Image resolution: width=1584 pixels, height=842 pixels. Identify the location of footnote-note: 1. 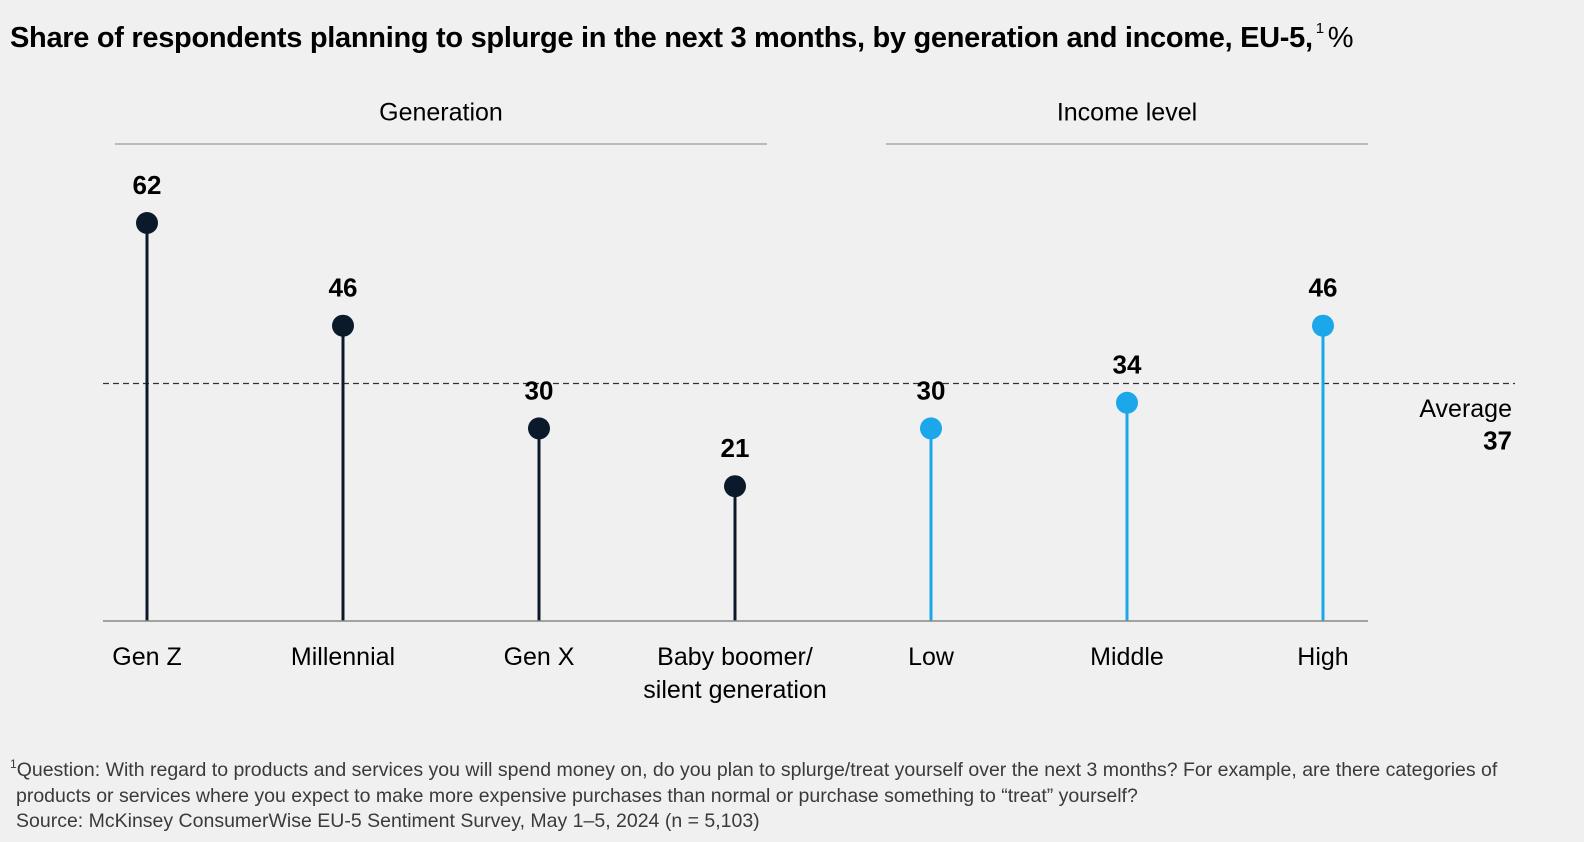
(13, 764).